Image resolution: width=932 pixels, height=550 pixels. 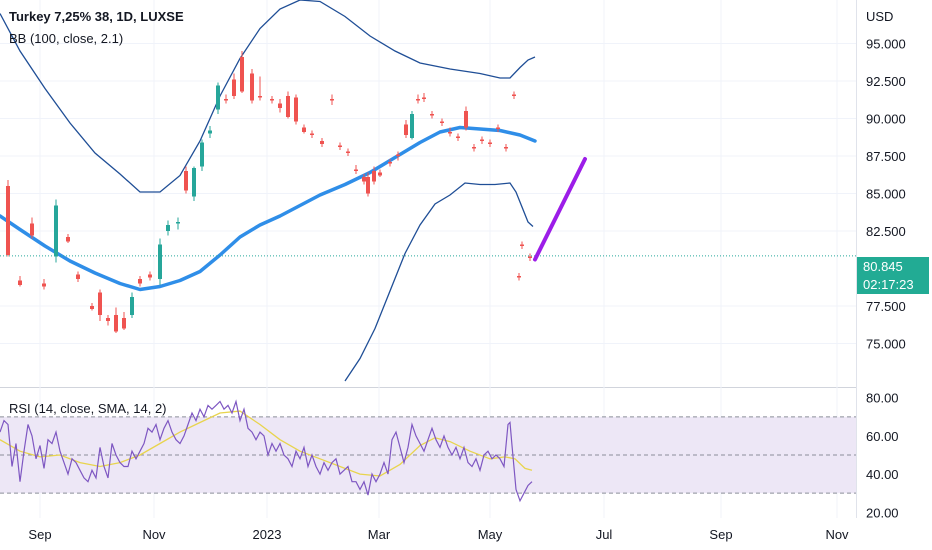 What do you see at coordinates (604, 534) in the screenshot?
I see `x-tick-label: Jul` at bounding box center [604, 534].